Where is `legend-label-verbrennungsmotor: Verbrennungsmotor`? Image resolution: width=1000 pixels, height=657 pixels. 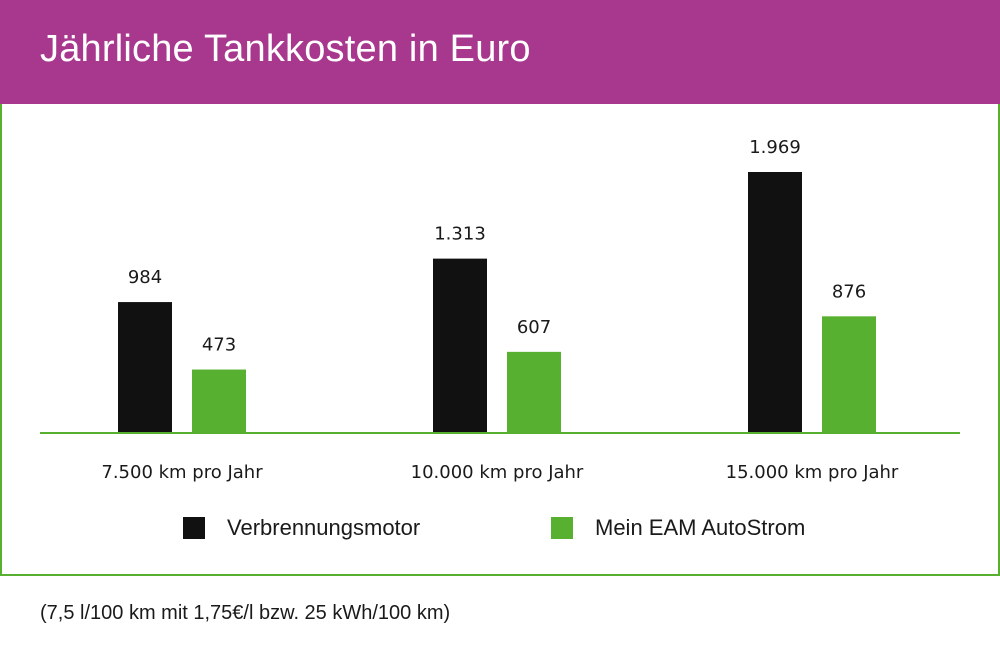 legend-label-verbrennungsmotor: Verbrennungsmotor is located at coordinates (324, 527).